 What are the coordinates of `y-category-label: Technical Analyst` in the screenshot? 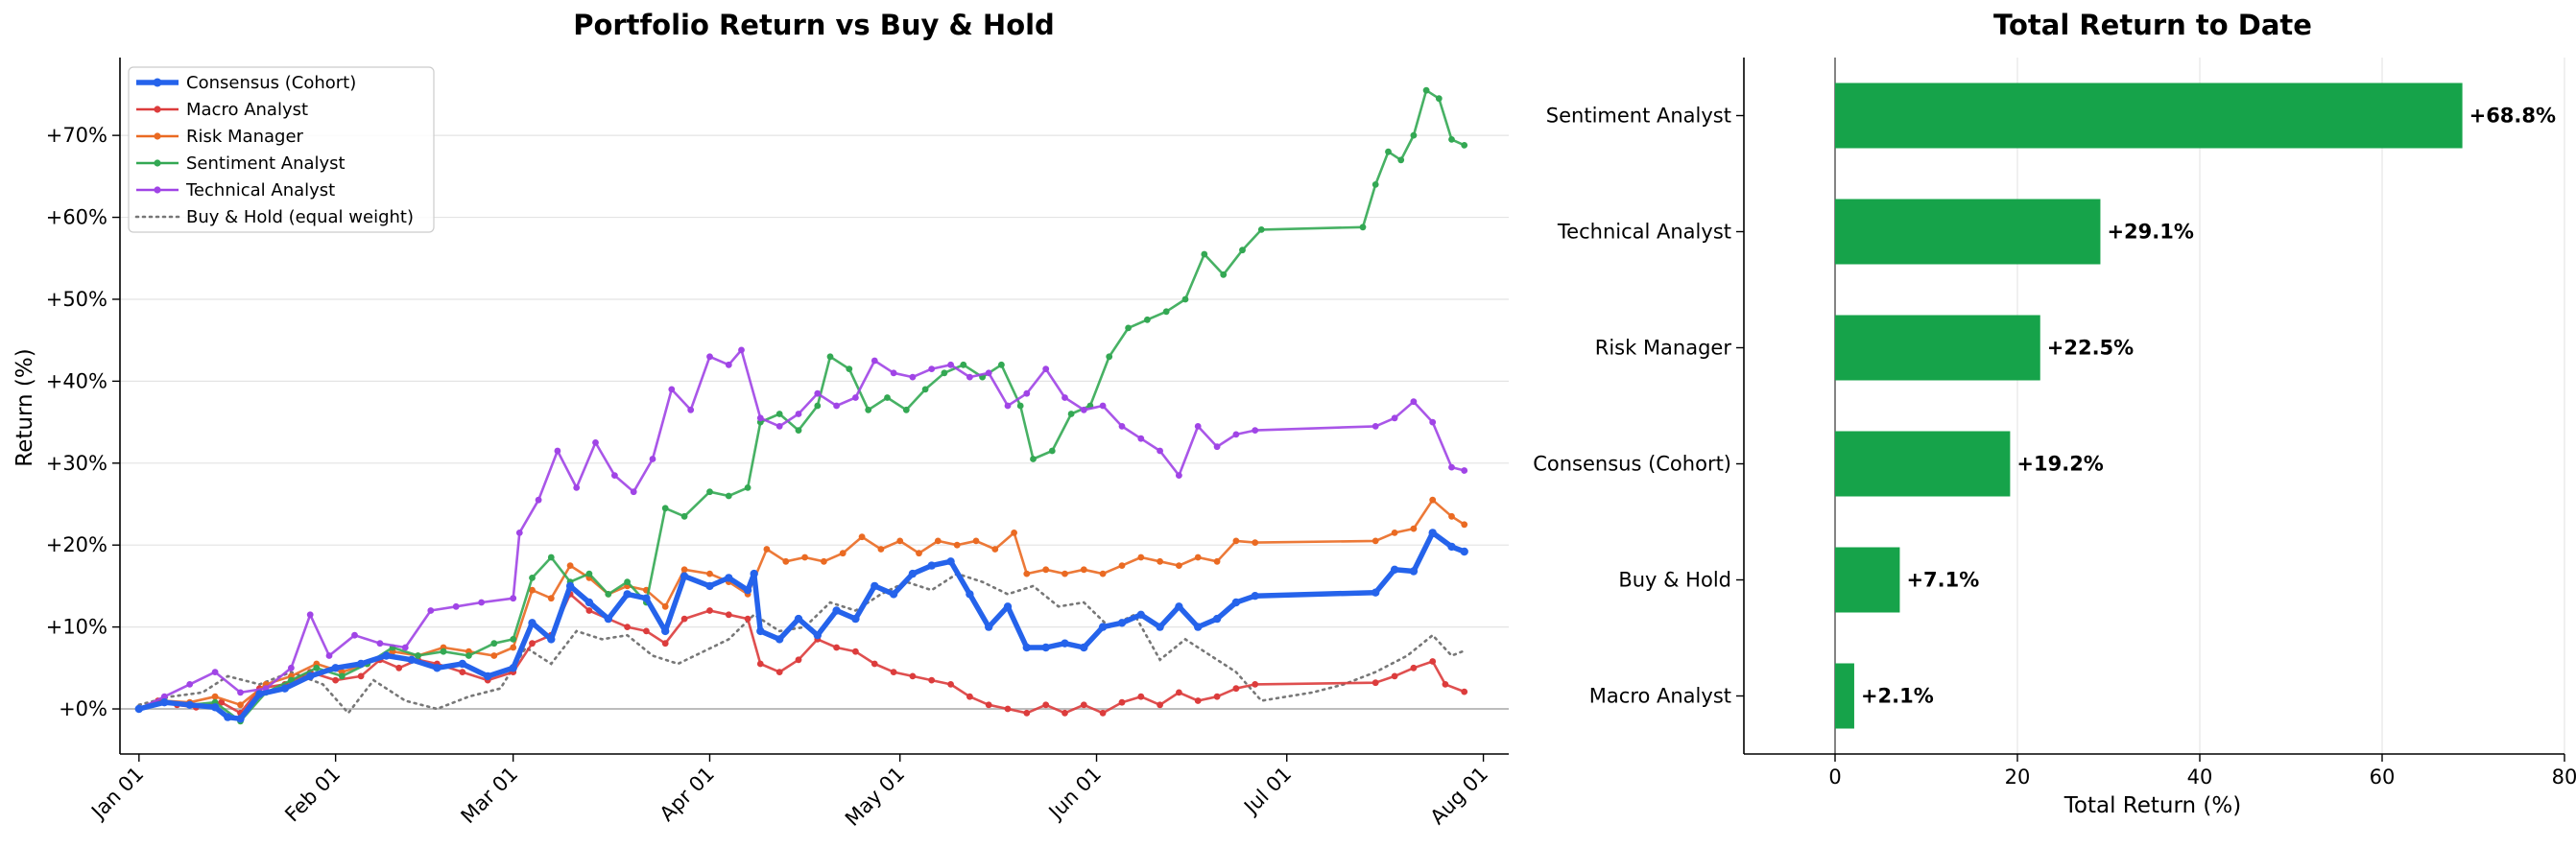 It's located at (1644, 232).